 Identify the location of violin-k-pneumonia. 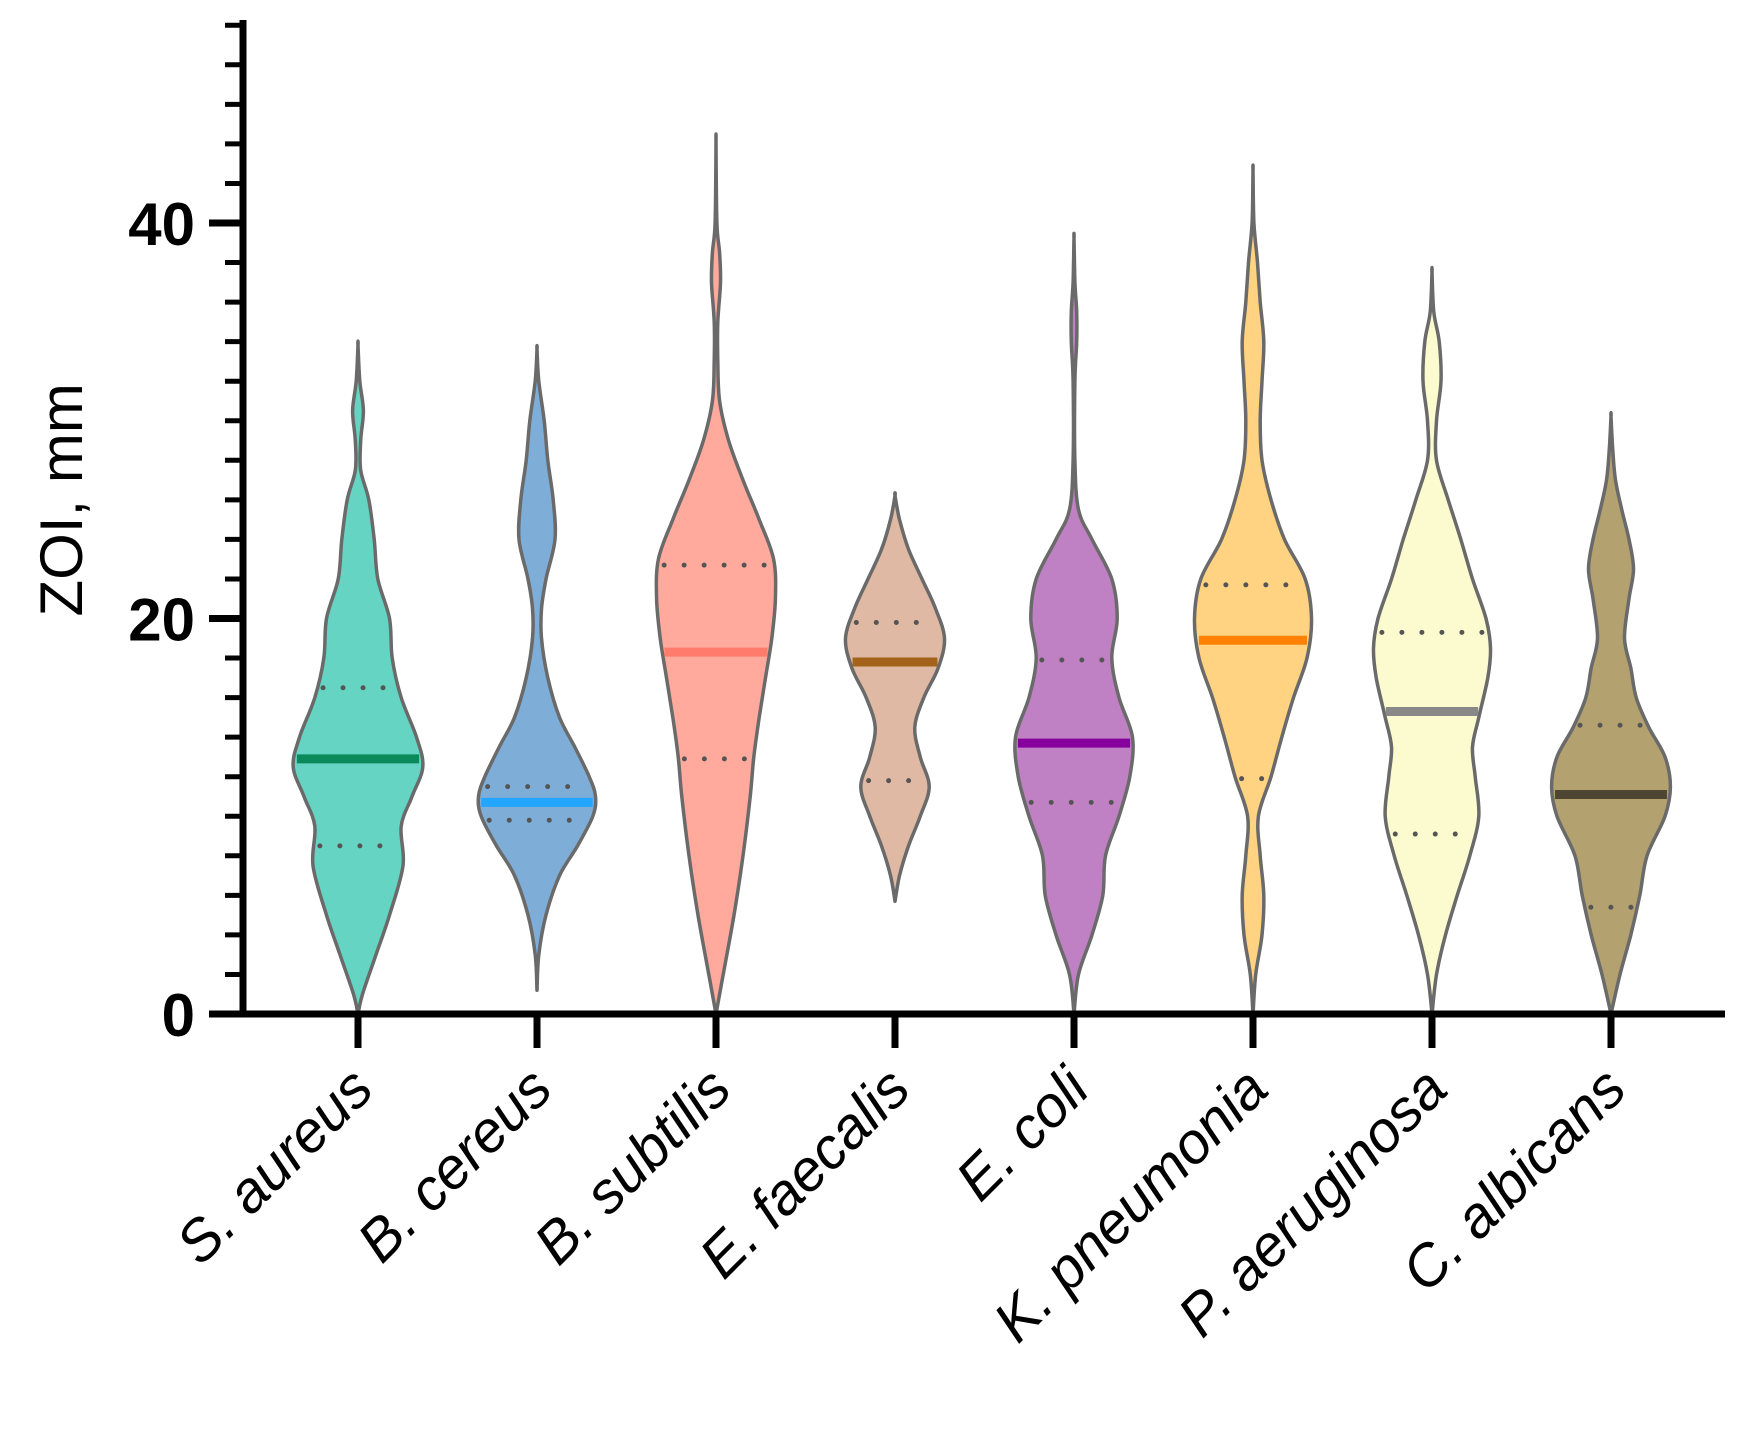
(1253, 589).